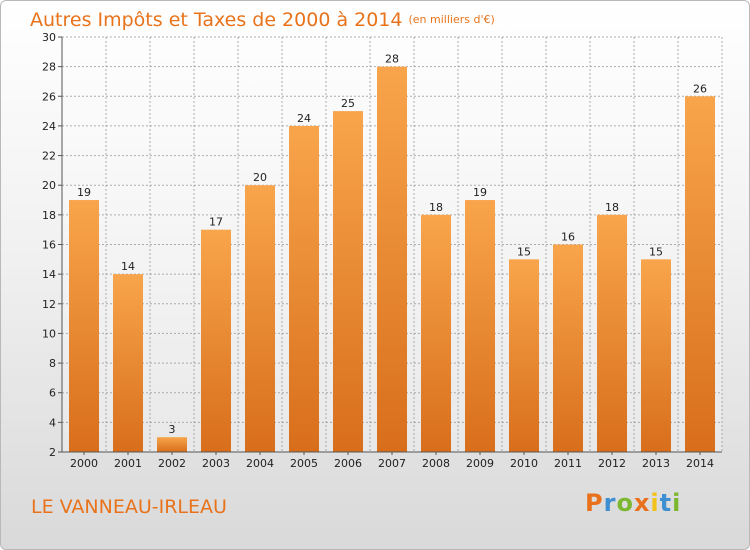  What do you see at coordinates (172, 463) in the screenshot?
I see `x-tick-label-2002: 2002` at bounding box center [172, 463].